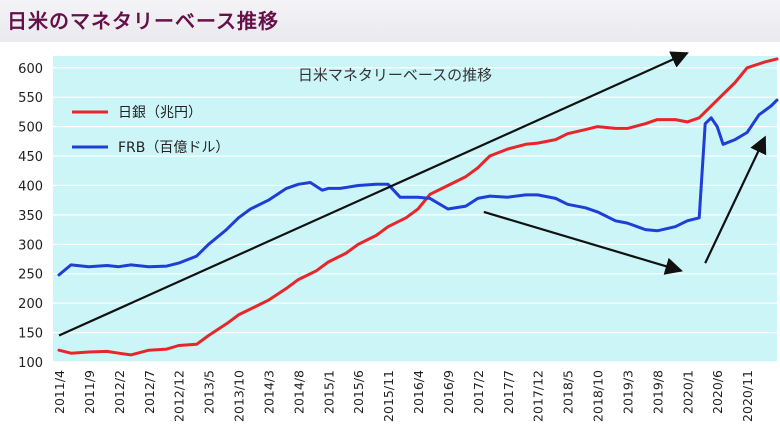 The width and height of the screenshot is (780, 447). What do you see at coordinates (568, 392) in the screenshot?
I see `x-tick-label: 2018/5` at bounding box center [568, 392].